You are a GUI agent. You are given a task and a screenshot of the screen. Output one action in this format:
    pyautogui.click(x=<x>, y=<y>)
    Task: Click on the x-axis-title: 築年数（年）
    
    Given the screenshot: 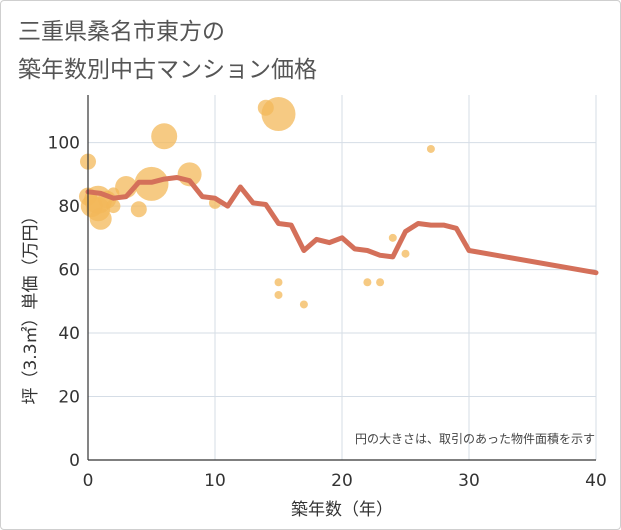 What is the action you would take?
    pyautogui.click(x=342, y=510)
    